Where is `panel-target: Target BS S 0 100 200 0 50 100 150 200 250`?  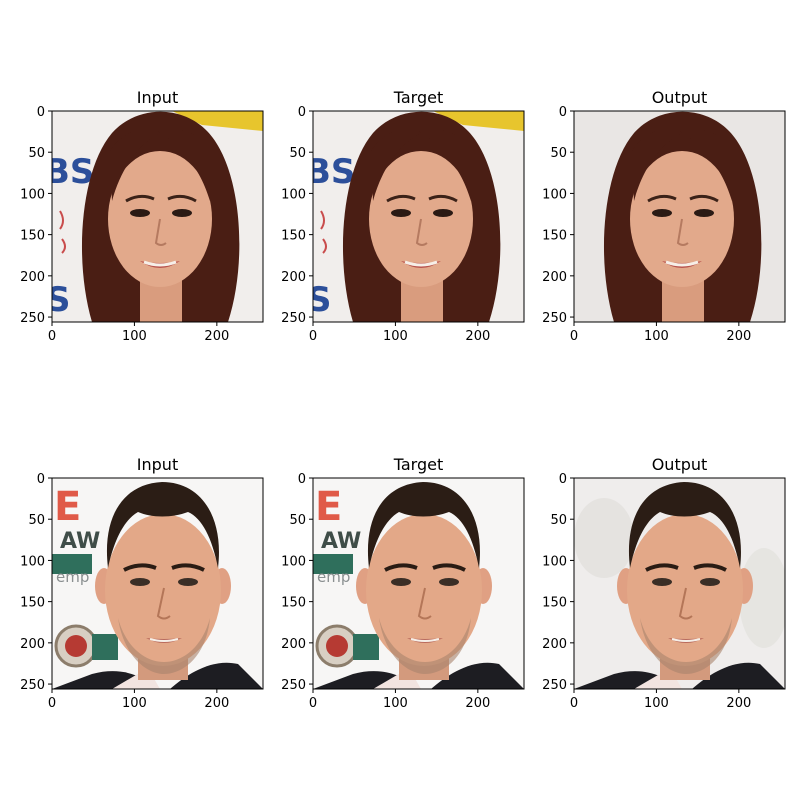
panel-target: Target BS S 0 100 200 0 50 100 150 200 250 is located at coordinates (403, 216).